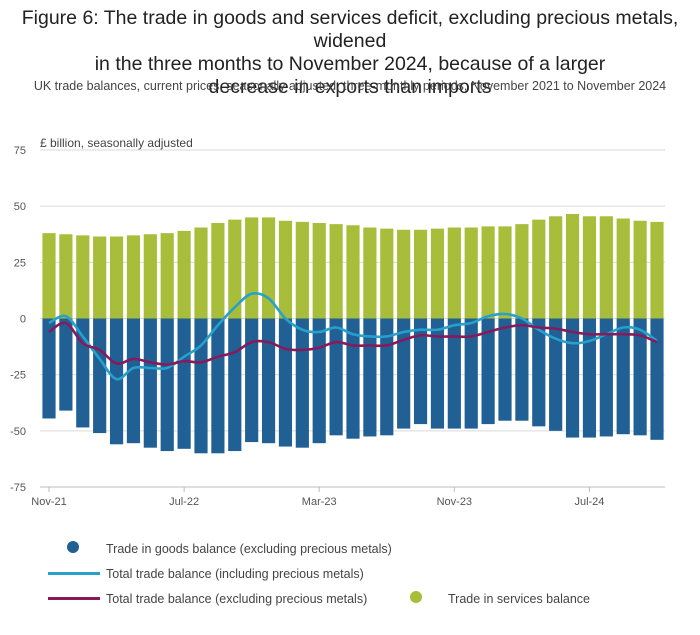 The image size is (700, 635). I want to click on y-axis: 75 50 25 0 -25 -50 -75, so click(18, 319).